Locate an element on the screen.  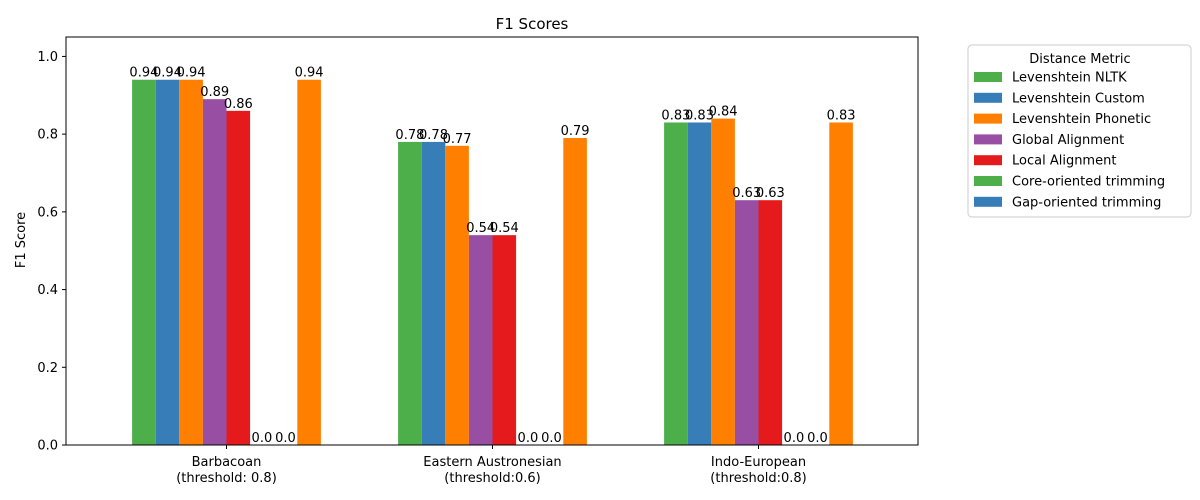
bar-value-label: 0.77 is located at coordinates (457, 139).